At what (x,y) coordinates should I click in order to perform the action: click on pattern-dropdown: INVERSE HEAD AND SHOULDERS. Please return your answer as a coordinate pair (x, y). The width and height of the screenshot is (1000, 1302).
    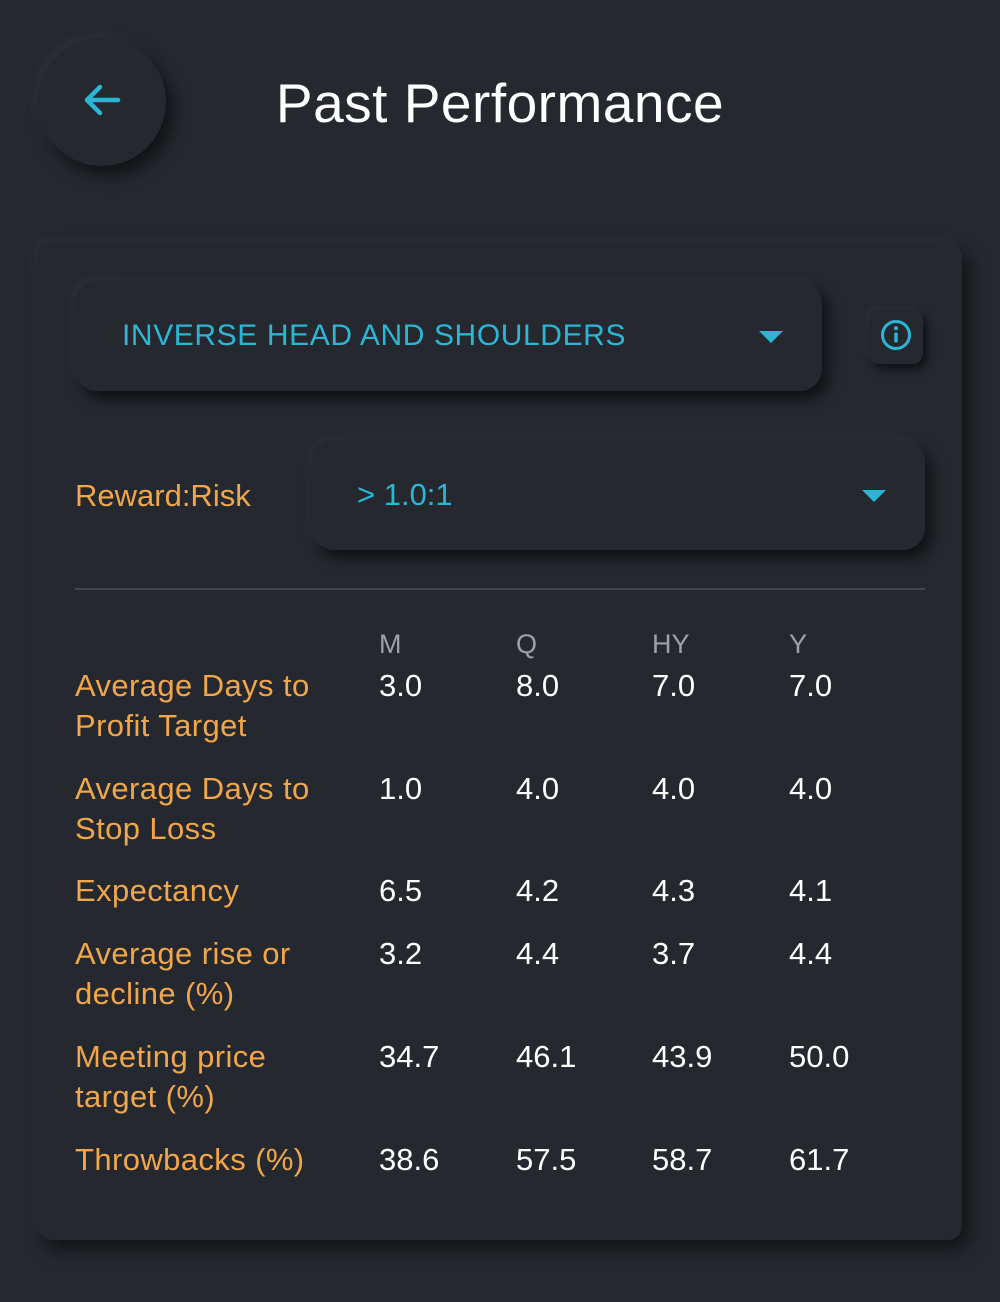
    Looking at the image, I should click on (448, 336).